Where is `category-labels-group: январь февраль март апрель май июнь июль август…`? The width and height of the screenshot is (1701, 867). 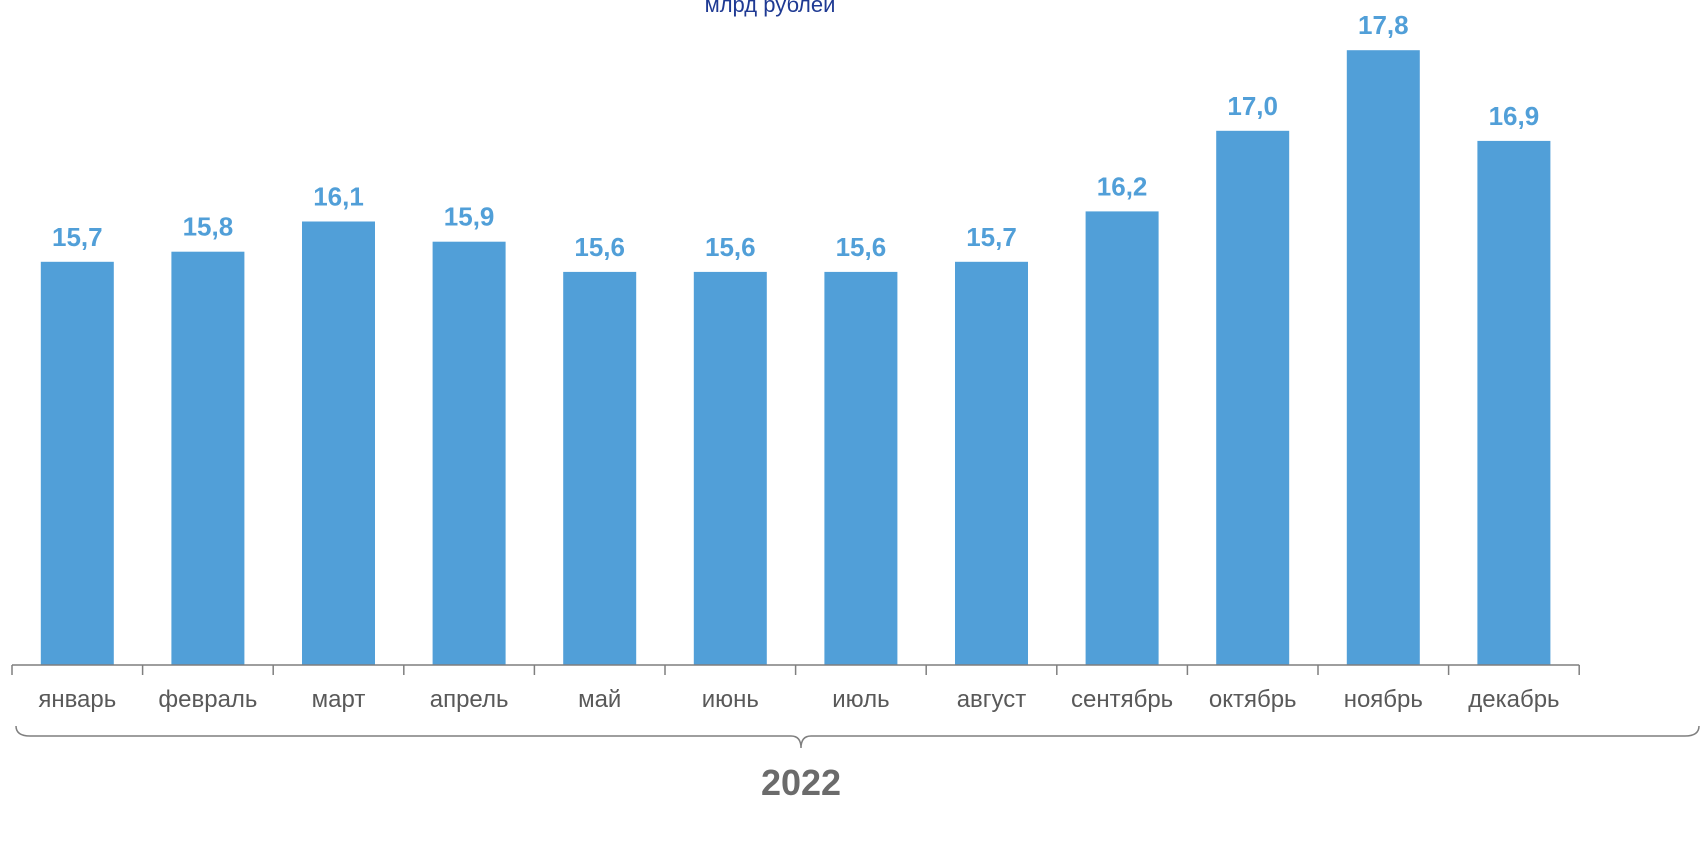 category-labels-group: январь февраль март апрель май июнь июль август… is located at coordinates (798, 699).